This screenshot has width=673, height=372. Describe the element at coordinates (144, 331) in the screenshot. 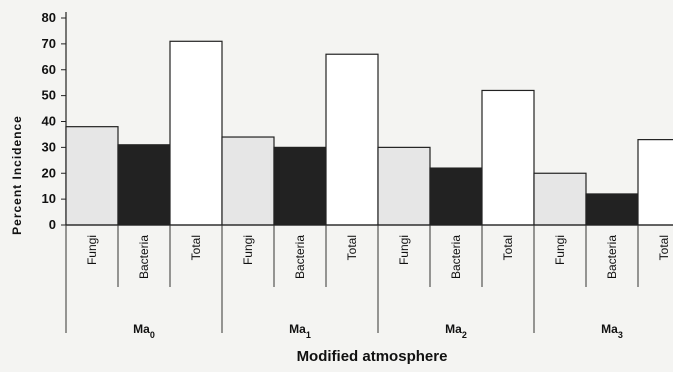

I see `group-label: Ma0` at that location.